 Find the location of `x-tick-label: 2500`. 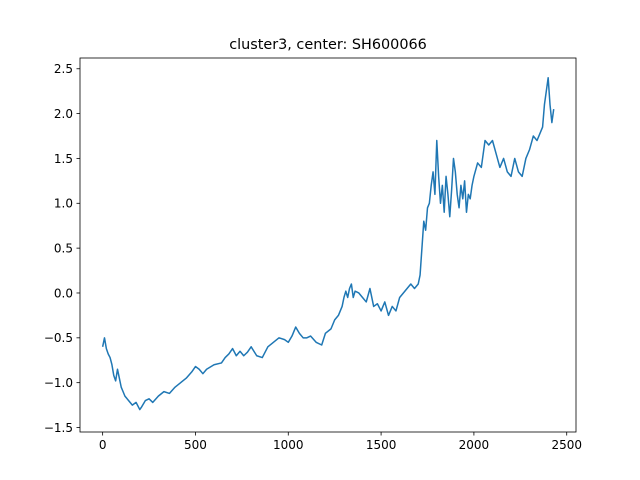

x-tick-label: 2500 is located at coordinates (566, 445).